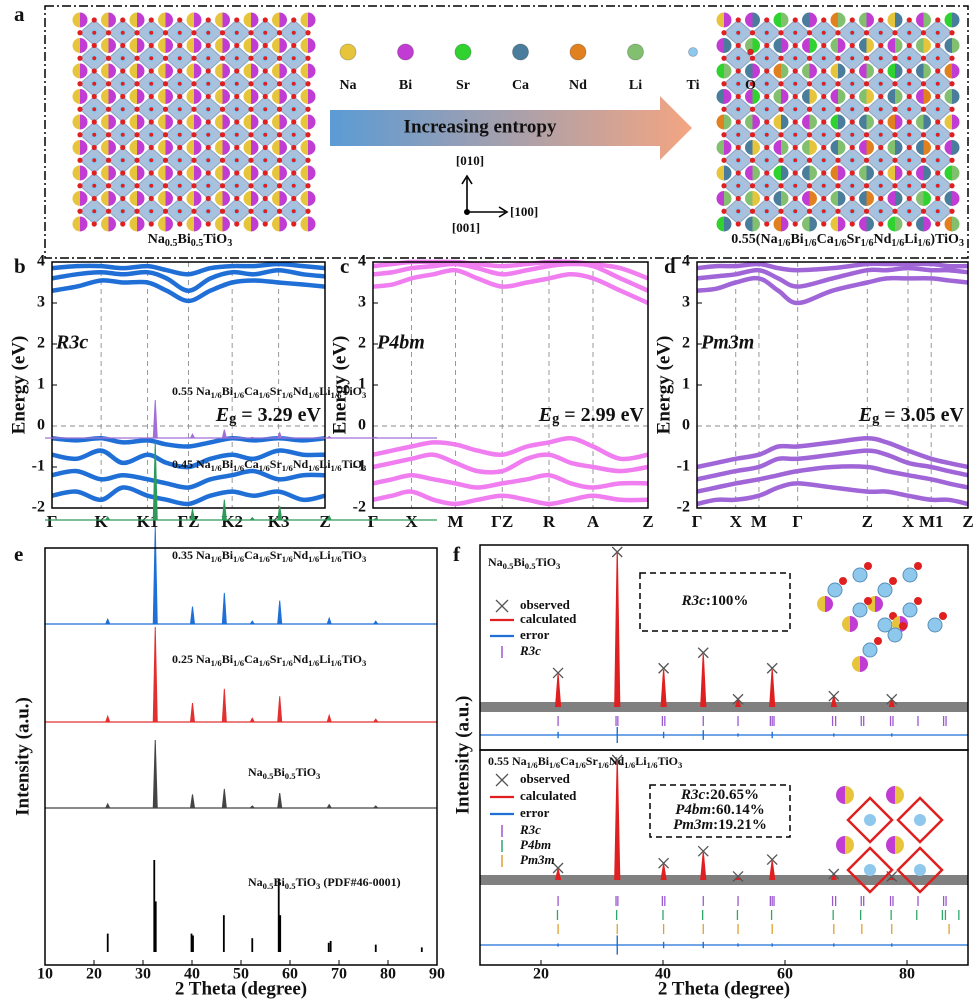 This screenshot has height=1003, width=975. What do you see at coordinates (19, 14) in the screenshot?
I see `panel-label: a` at bounding box center [19, 14].